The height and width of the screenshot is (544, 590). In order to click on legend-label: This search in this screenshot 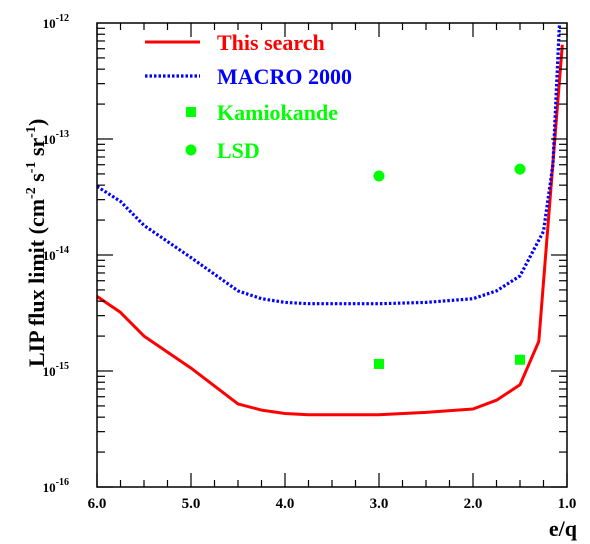, I will do `click(271, 42)`.